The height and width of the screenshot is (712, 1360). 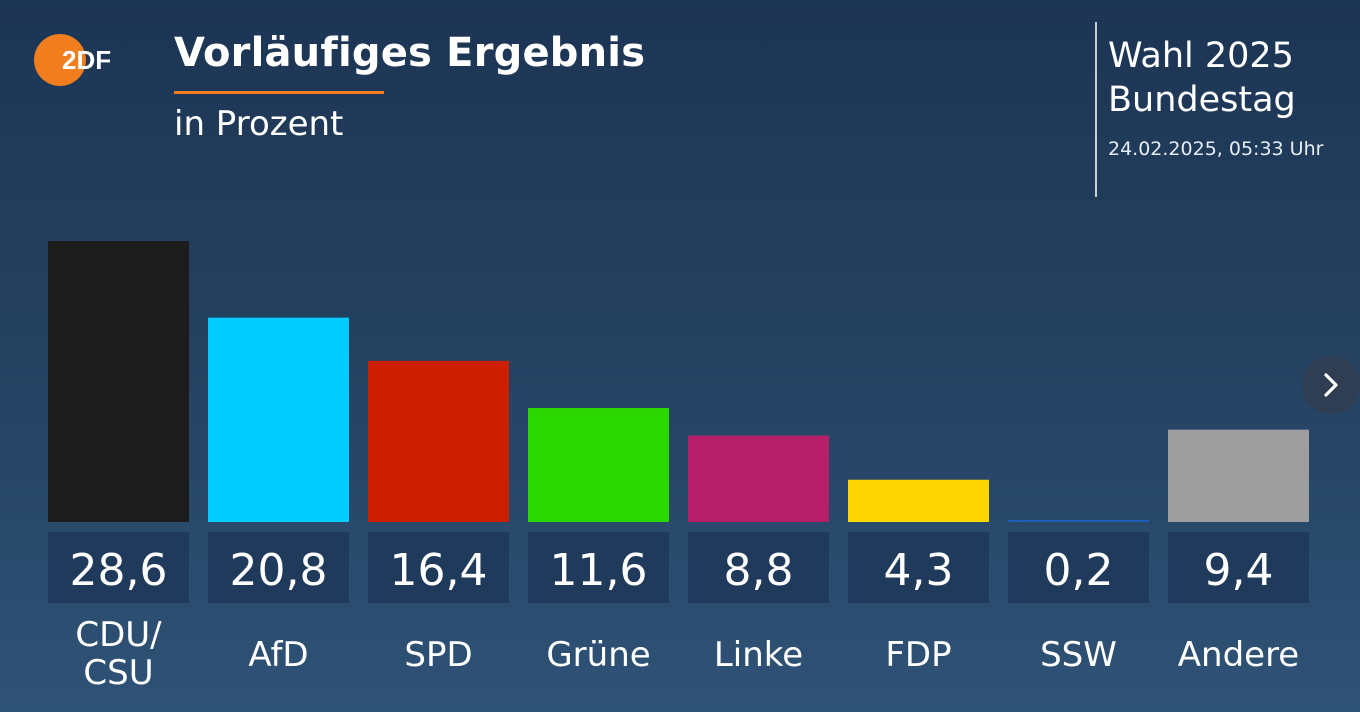 What do you see at coordinates (118, 673) in the screenshot?
I see `category-label: CSU` at bounding box center [118, 673].